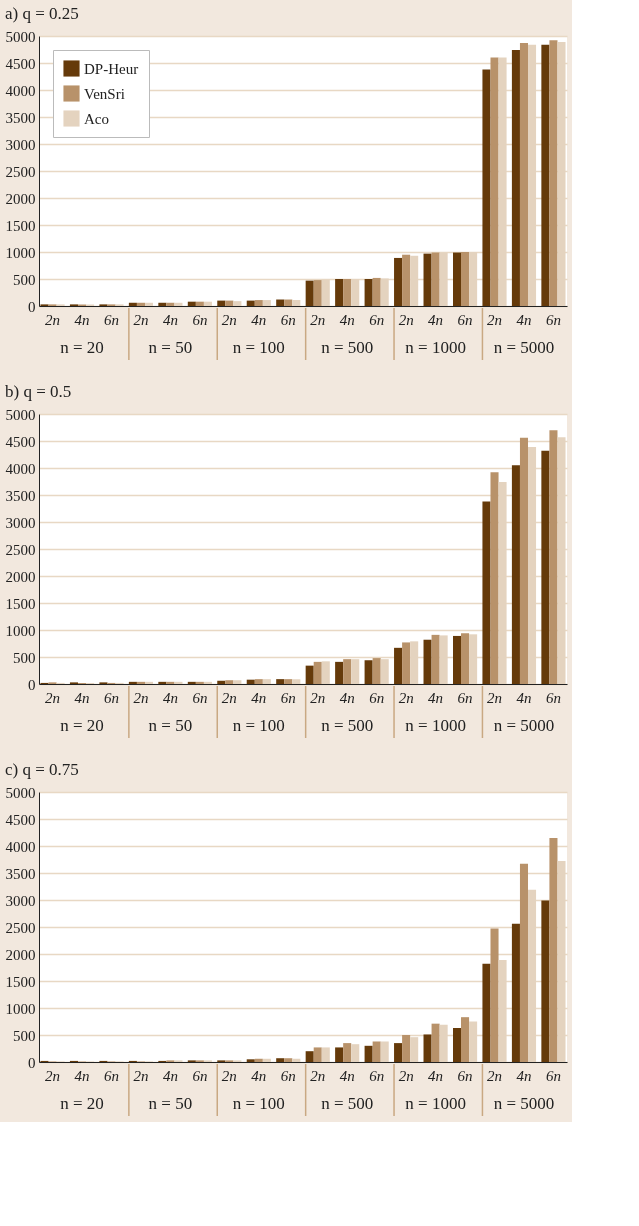 The image size is (639, 1226). Describe the element at coordinates (435, 725) in the screenshot. I see `text: n = 1000` at that location.